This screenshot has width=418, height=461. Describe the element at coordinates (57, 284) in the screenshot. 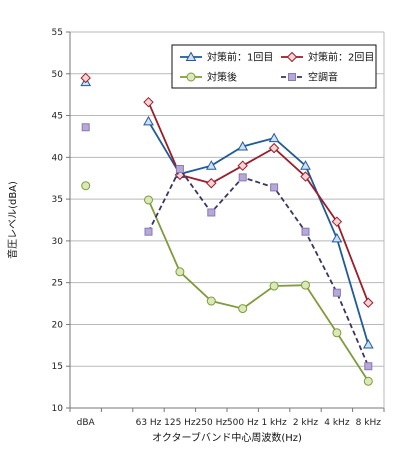

I see `y-tick-label-25: 25` at that location.